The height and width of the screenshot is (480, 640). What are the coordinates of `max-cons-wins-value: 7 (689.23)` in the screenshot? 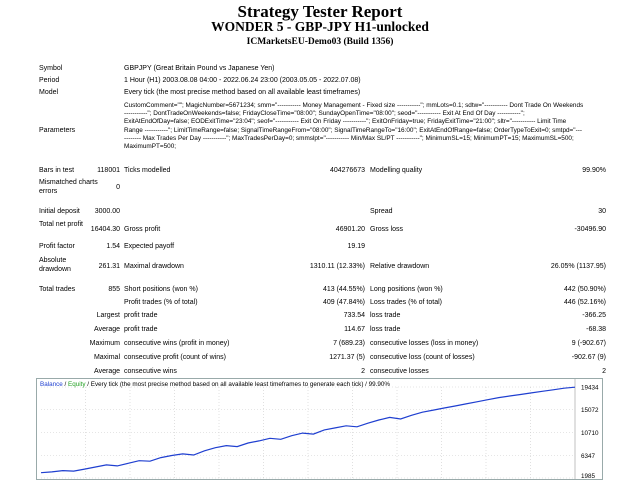 It's located at (349, 343).